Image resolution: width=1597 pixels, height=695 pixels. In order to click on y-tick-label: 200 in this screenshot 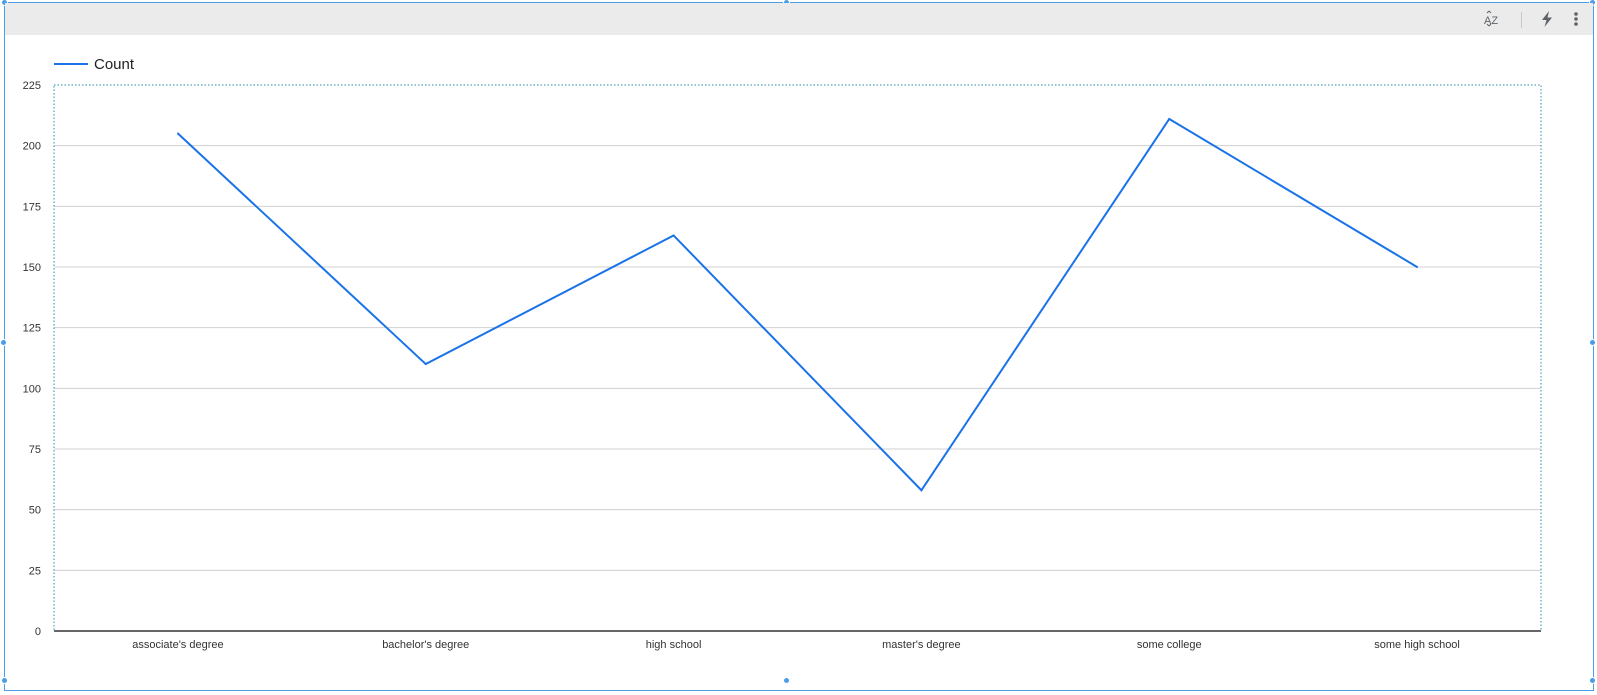, I will do `click(32, 147)`.